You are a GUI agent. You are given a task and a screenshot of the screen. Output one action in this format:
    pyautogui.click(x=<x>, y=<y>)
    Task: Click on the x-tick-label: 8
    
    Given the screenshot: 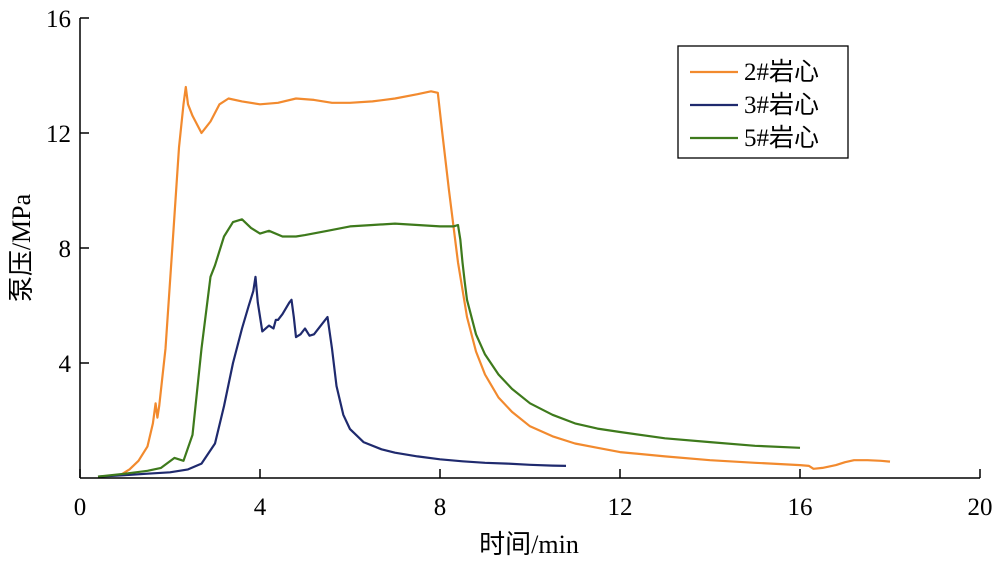 What is the action you would take?
    pyautogui.click(x=440, y=507)
    